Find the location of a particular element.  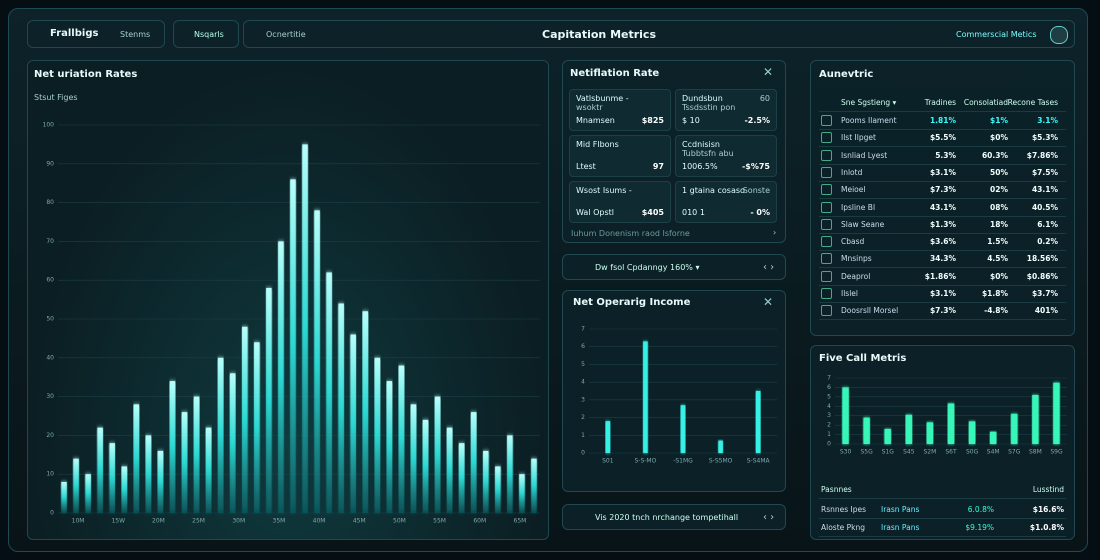

column-header: Lusstind is located at coordinates (1048, 489).